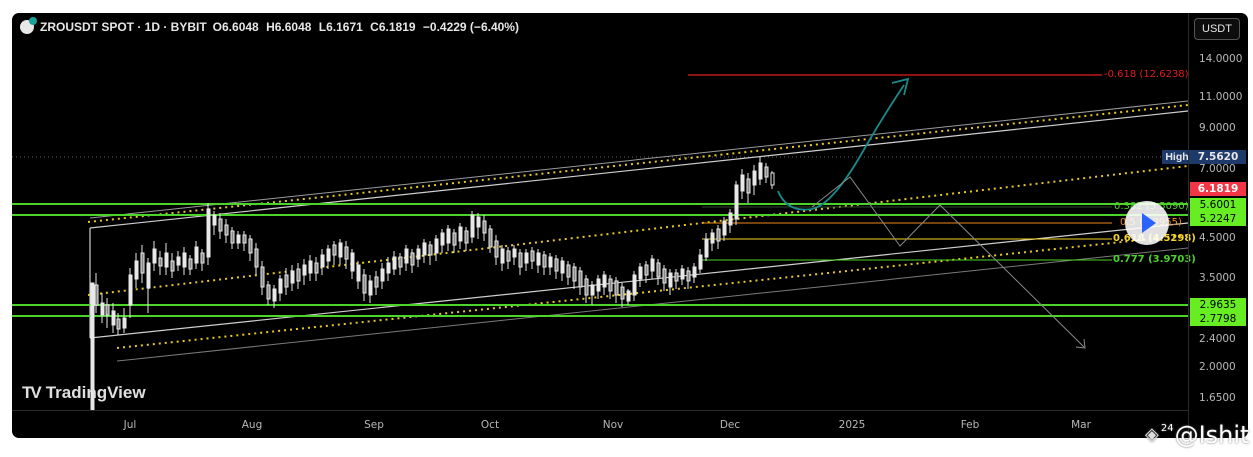  What do you see at coordinates (393, 27) in the screenshot?
I see `close-value: C6.1819` at bounding box center [393, 27].